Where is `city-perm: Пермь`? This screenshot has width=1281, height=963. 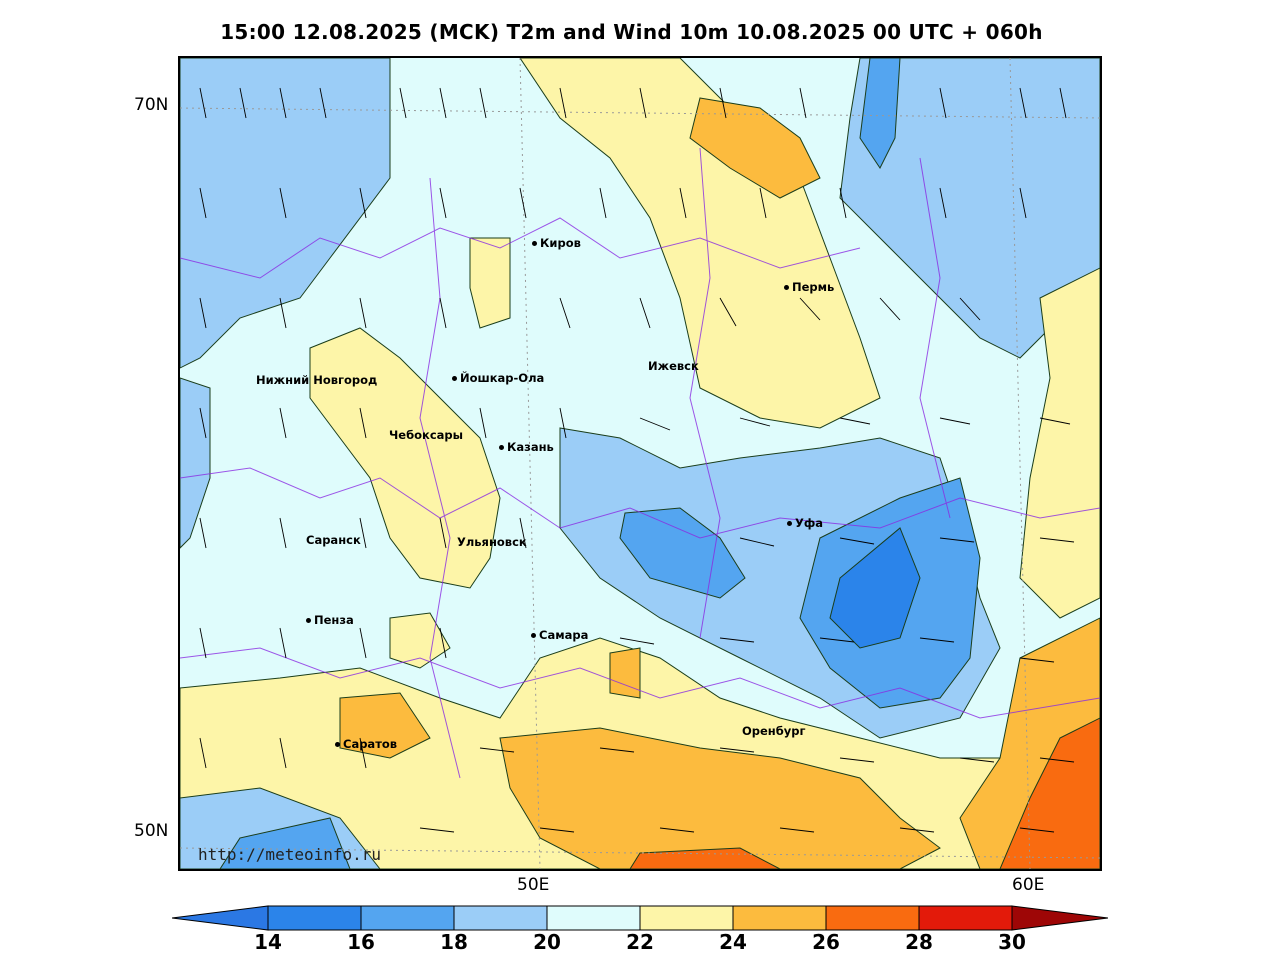
city-perm: Пермь is located at coordinates (809, 287).